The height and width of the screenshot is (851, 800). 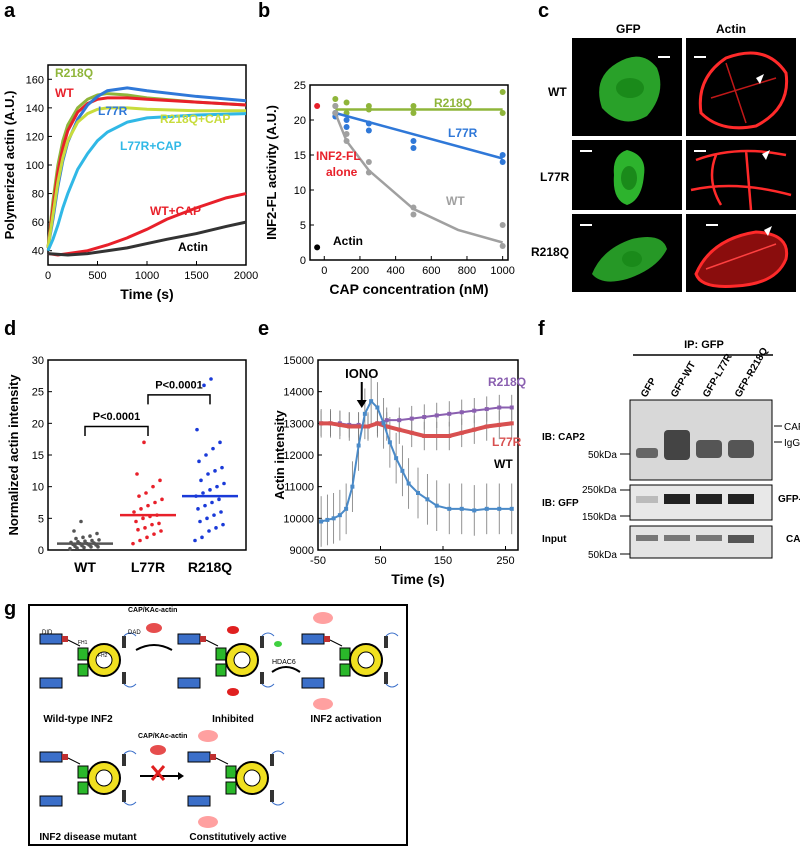 I want to click on domain-label-fh1: FH1, so click(x=83, y=643).